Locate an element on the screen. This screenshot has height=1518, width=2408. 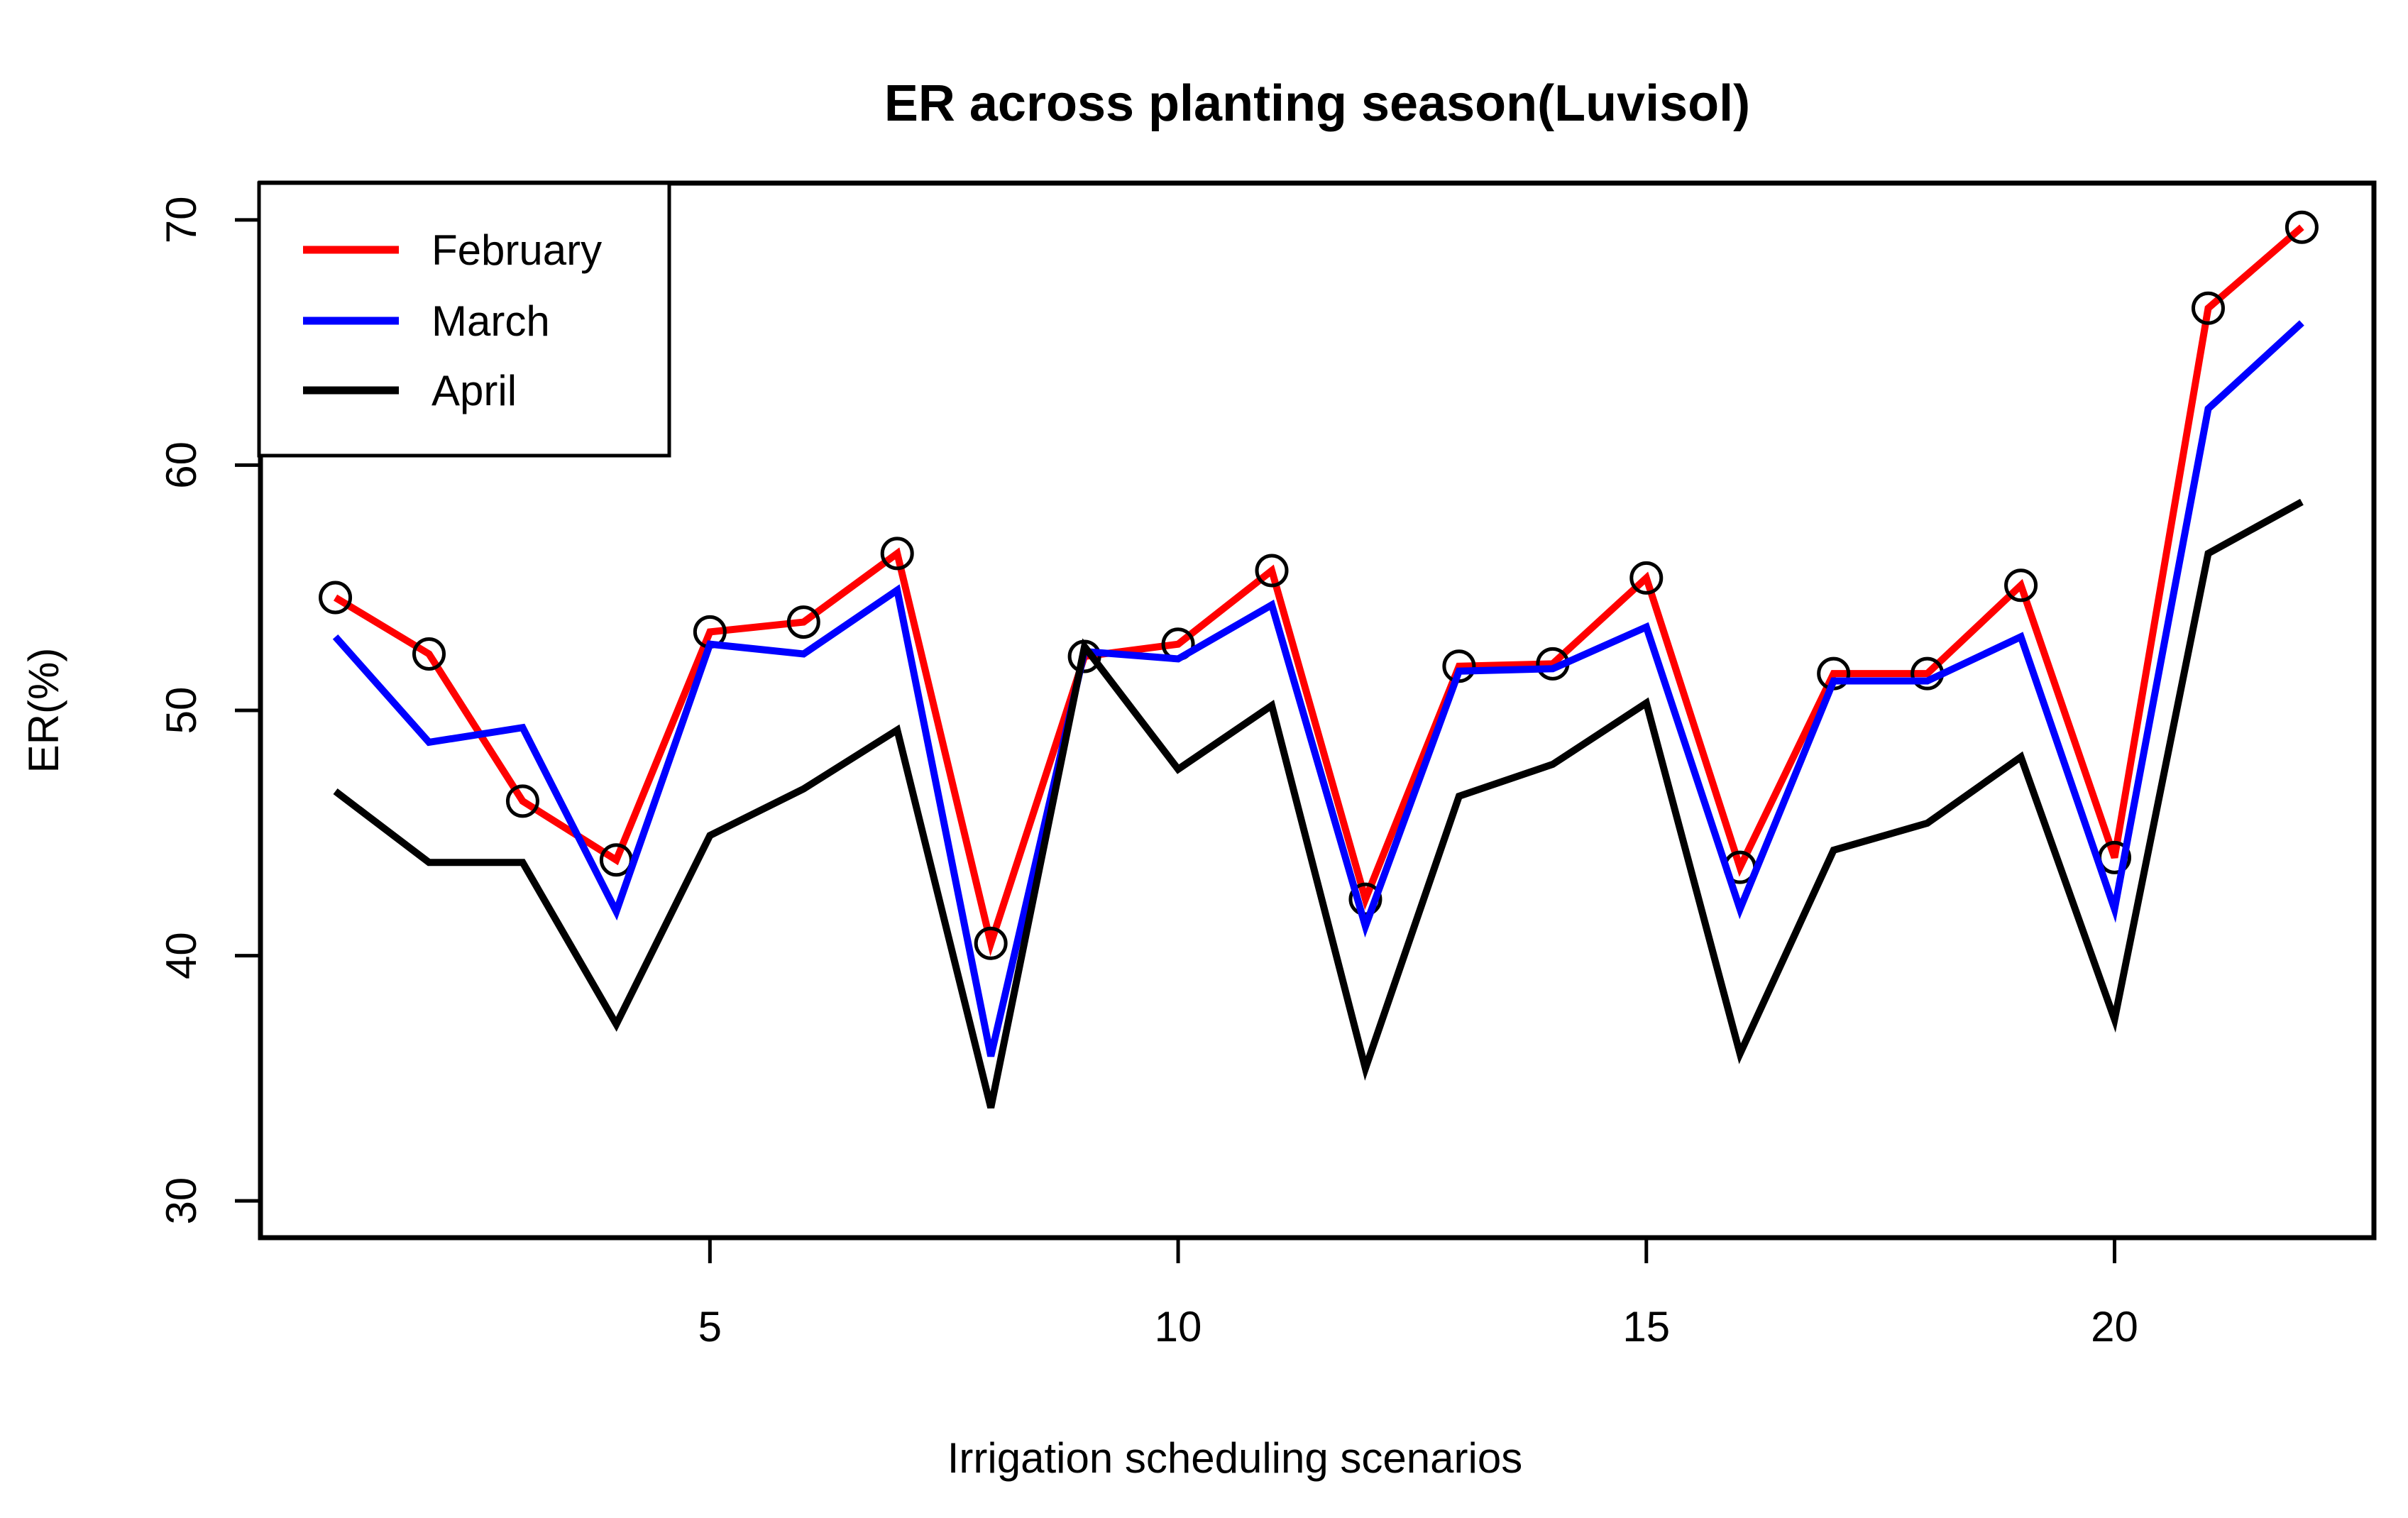
legend-item-label: February is located at coordinates (516, 250).